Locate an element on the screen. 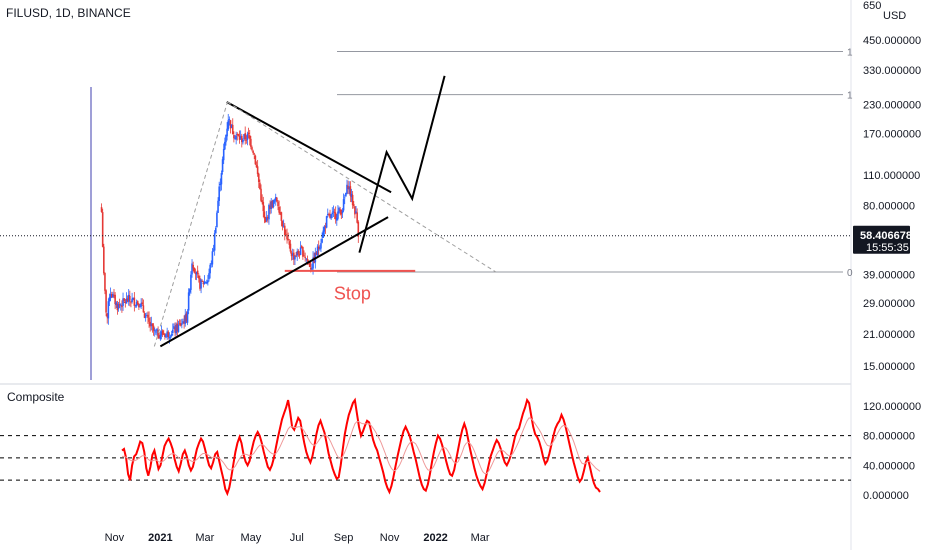  time-tick-label: Sep is located at coordinates (344, 538).